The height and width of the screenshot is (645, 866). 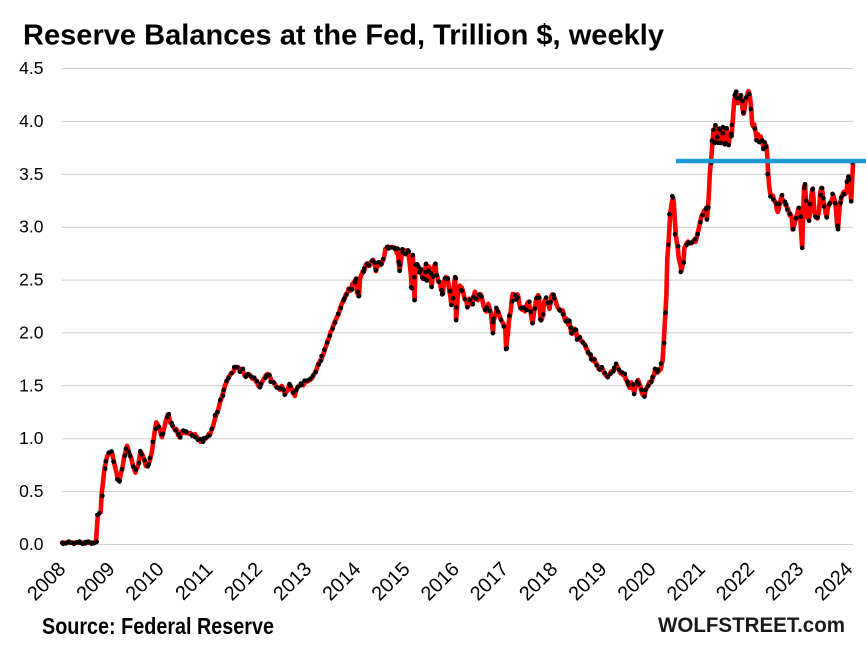 What do you see at coordinates (751, 625) in the screenshot?
I see `svg-text: WOLFSTREET.com` at bounding box center [751, 625].